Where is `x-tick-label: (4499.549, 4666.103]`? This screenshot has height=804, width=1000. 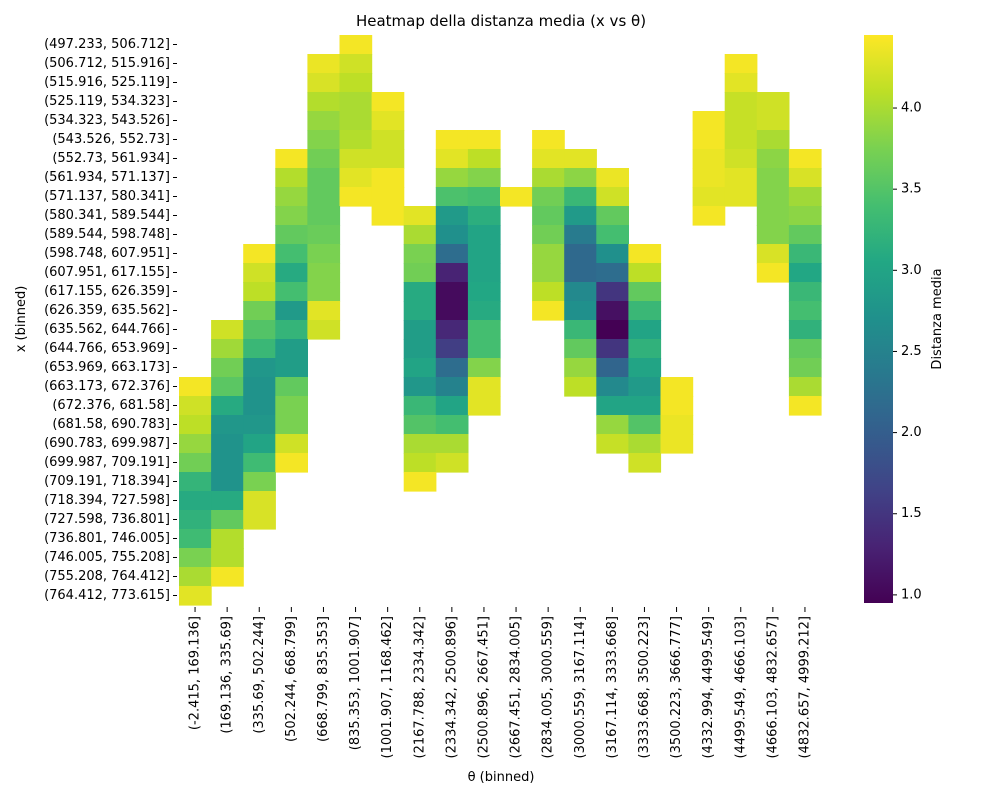 x-tick-label: (4499.549, 4666.103] is located at coordinates (740, 687).